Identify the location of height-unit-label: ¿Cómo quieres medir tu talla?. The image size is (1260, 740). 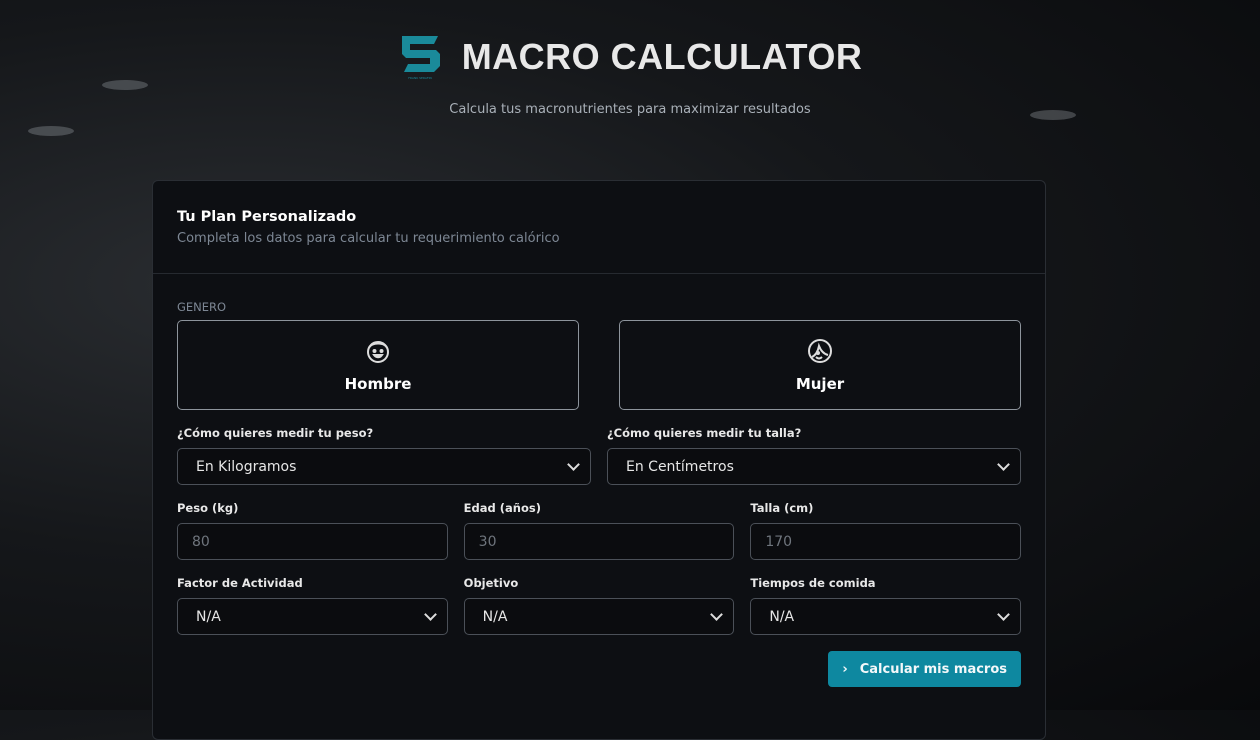
(704, 433).